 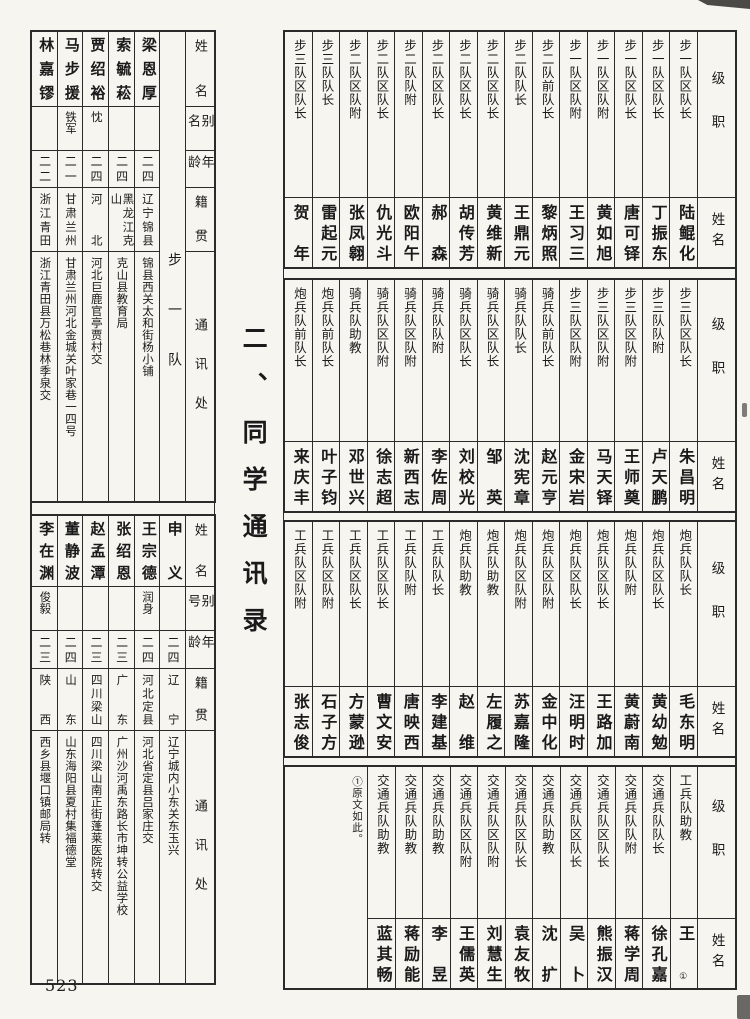 I want to click on cadre-rank: 炮兵队区队长, so click(x=656, y=569).